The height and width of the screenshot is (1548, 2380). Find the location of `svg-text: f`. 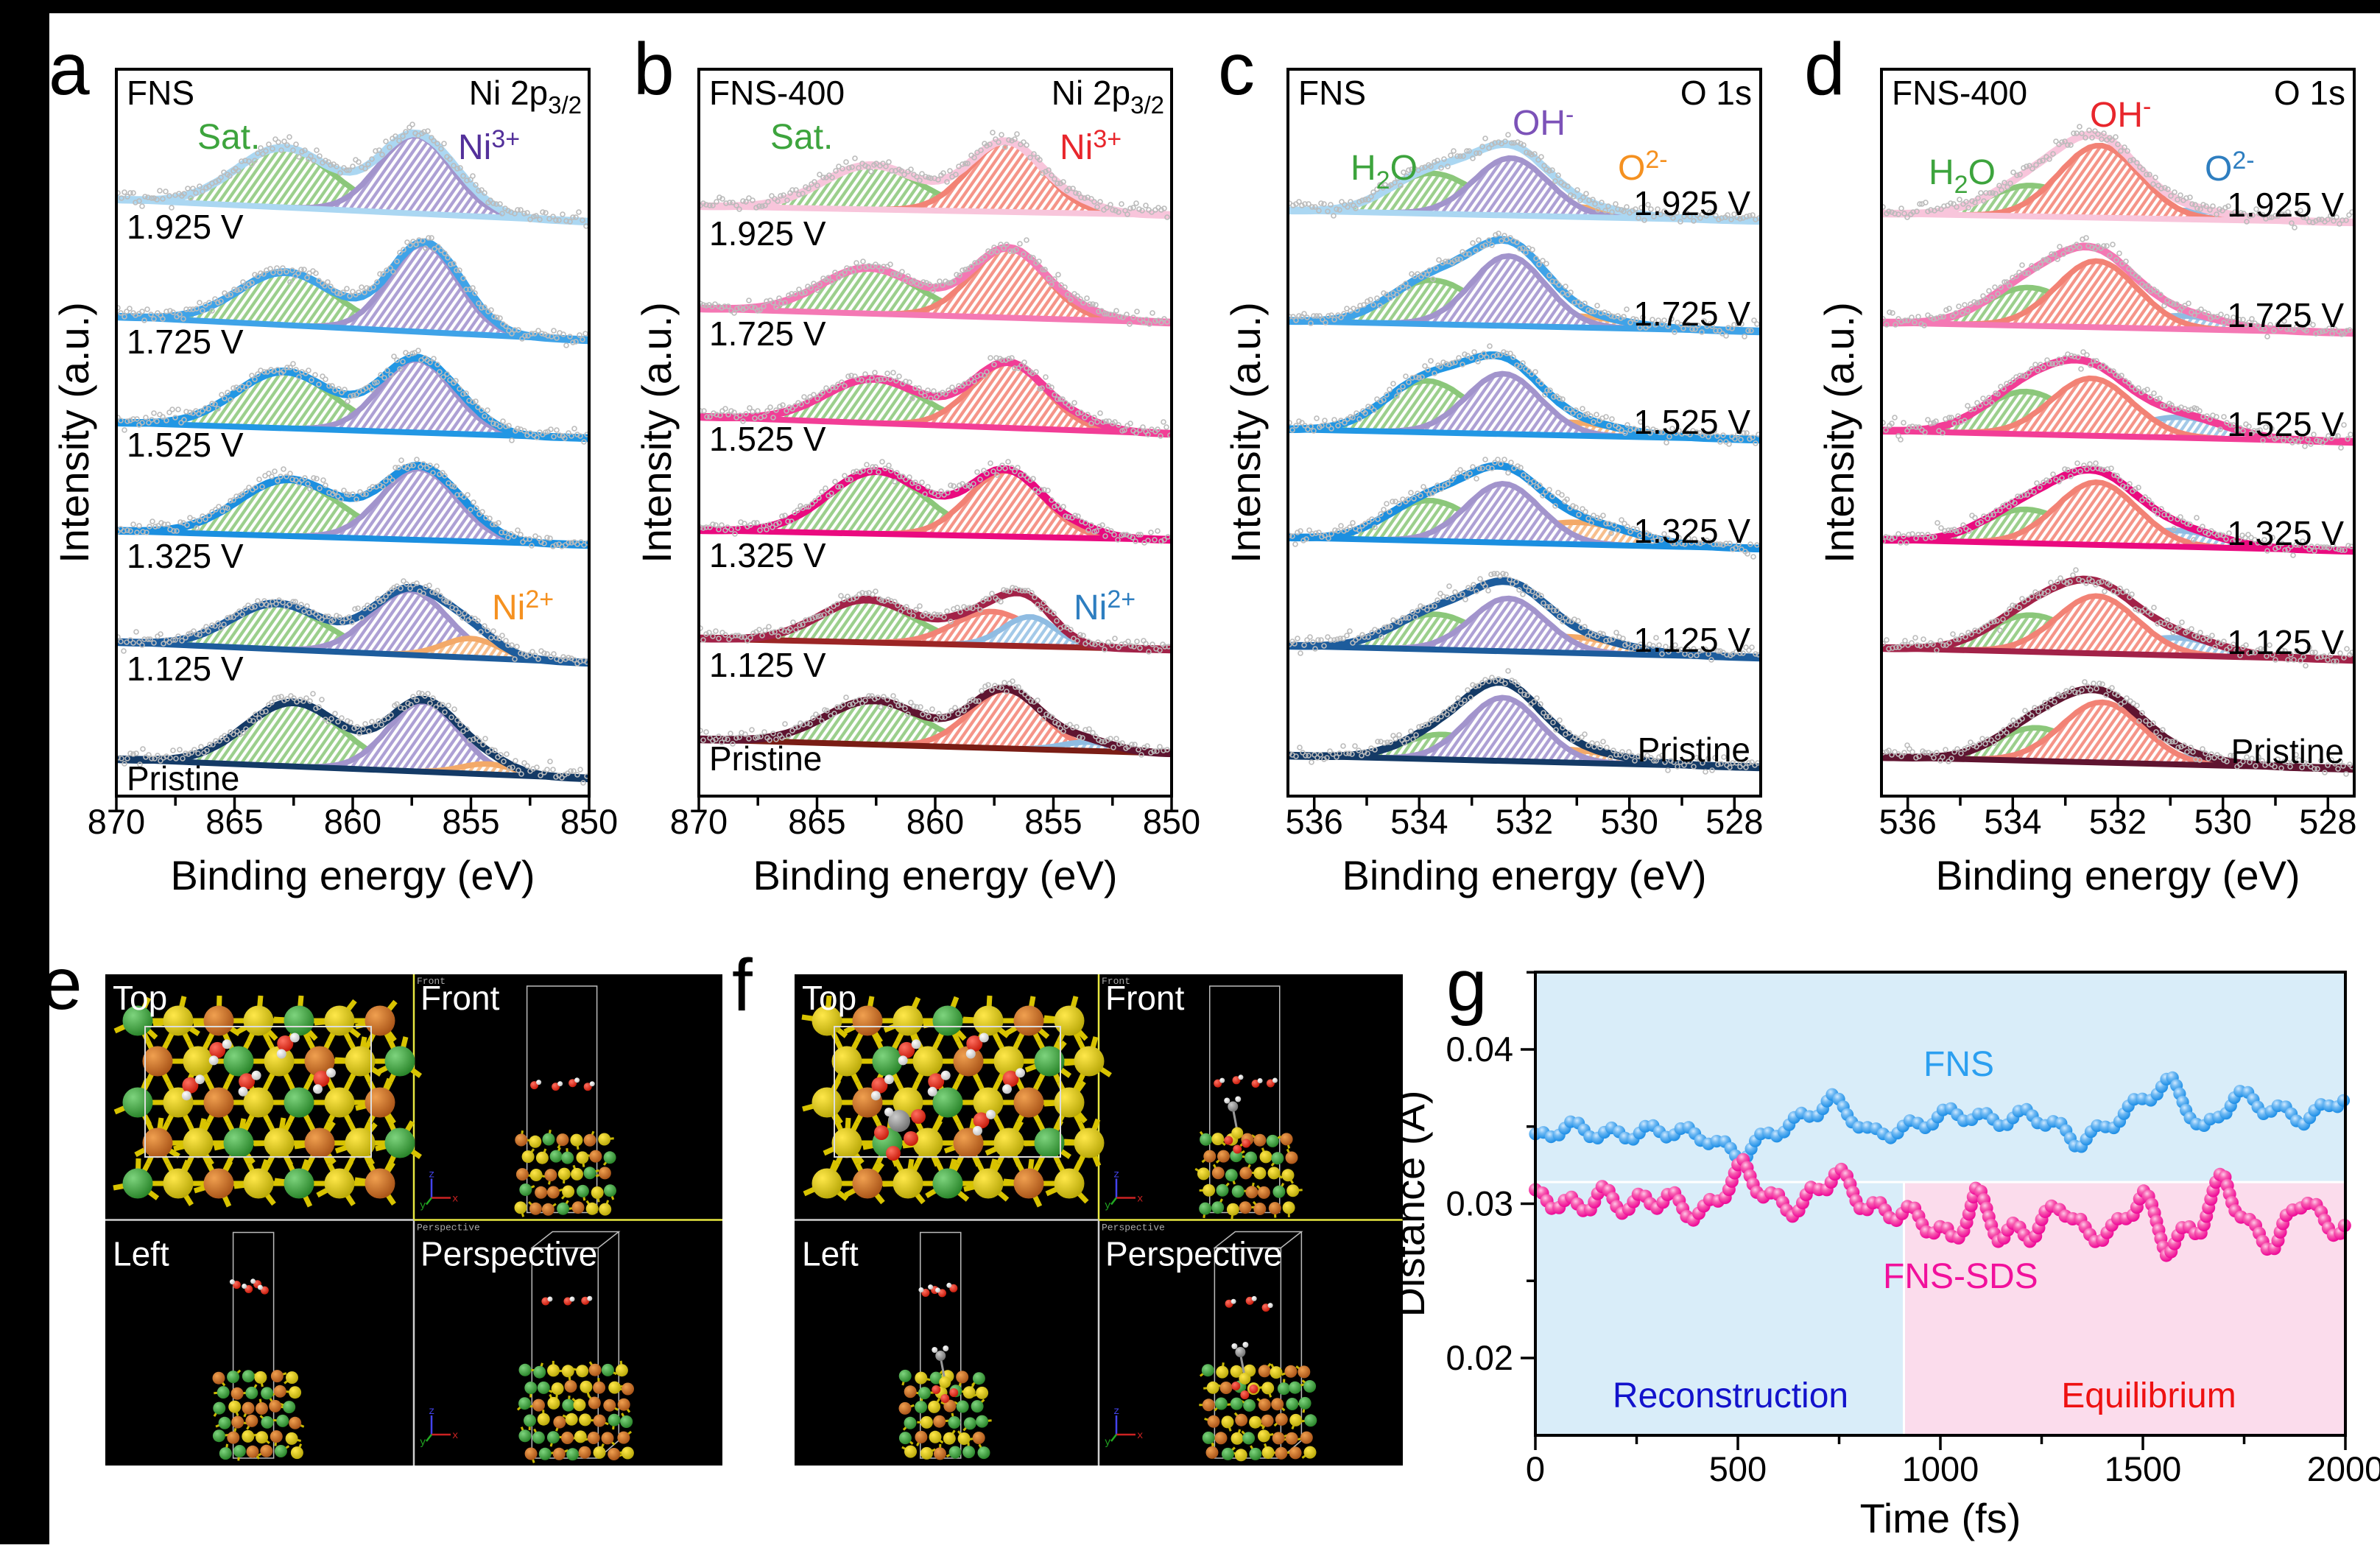

svg-text: f is located at coordinates (743, 985).